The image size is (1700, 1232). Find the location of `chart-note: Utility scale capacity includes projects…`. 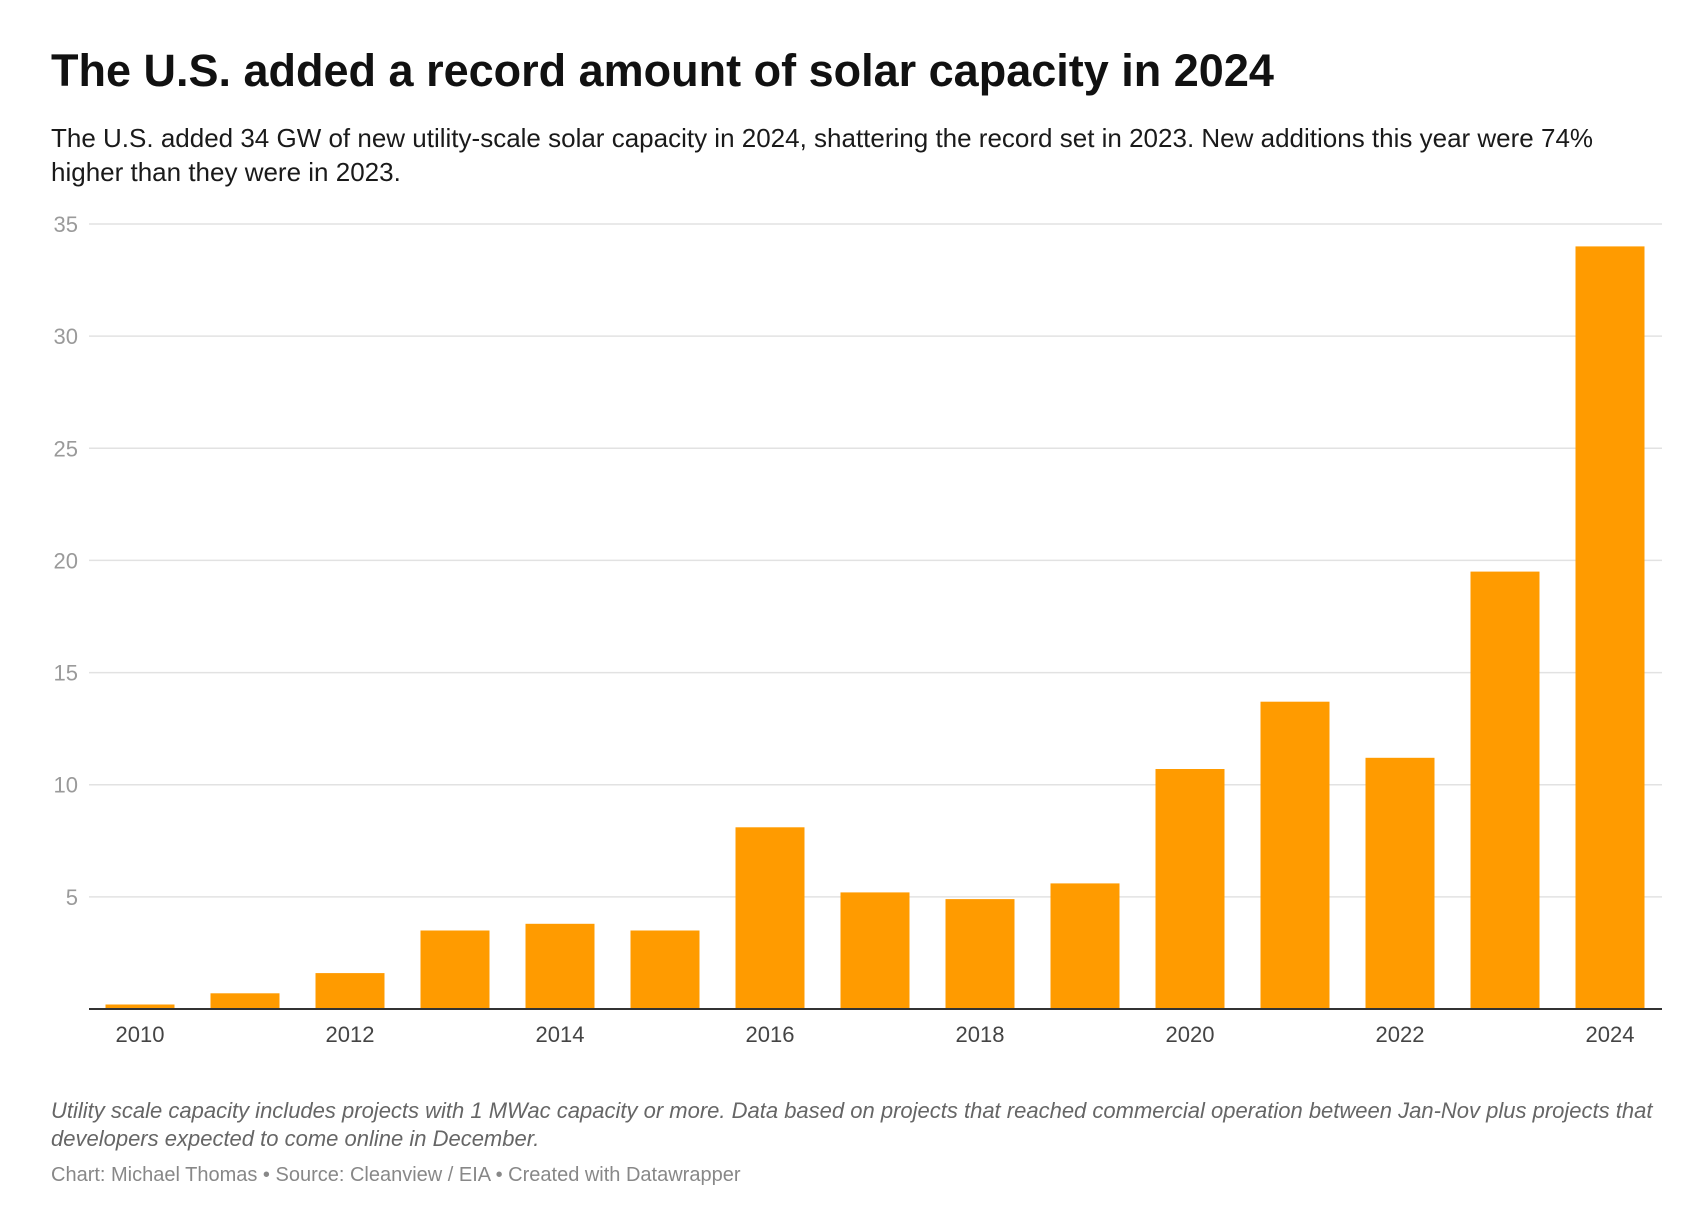

chart-note: Utility scale capacity includes projects… is located at coordinates (852, 1124).